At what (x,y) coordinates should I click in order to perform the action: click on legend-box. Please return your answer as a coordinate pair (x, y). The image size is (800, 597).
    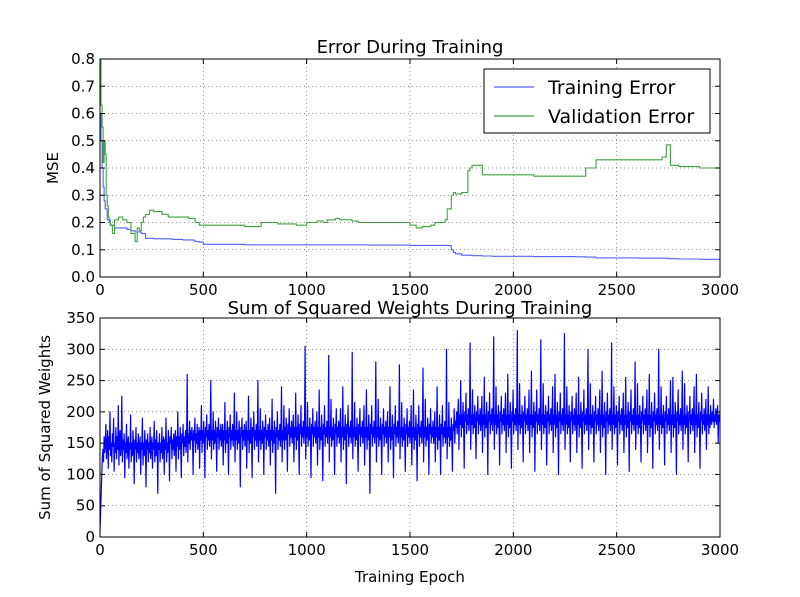
    Looking at the image, I should click on (597, 101).